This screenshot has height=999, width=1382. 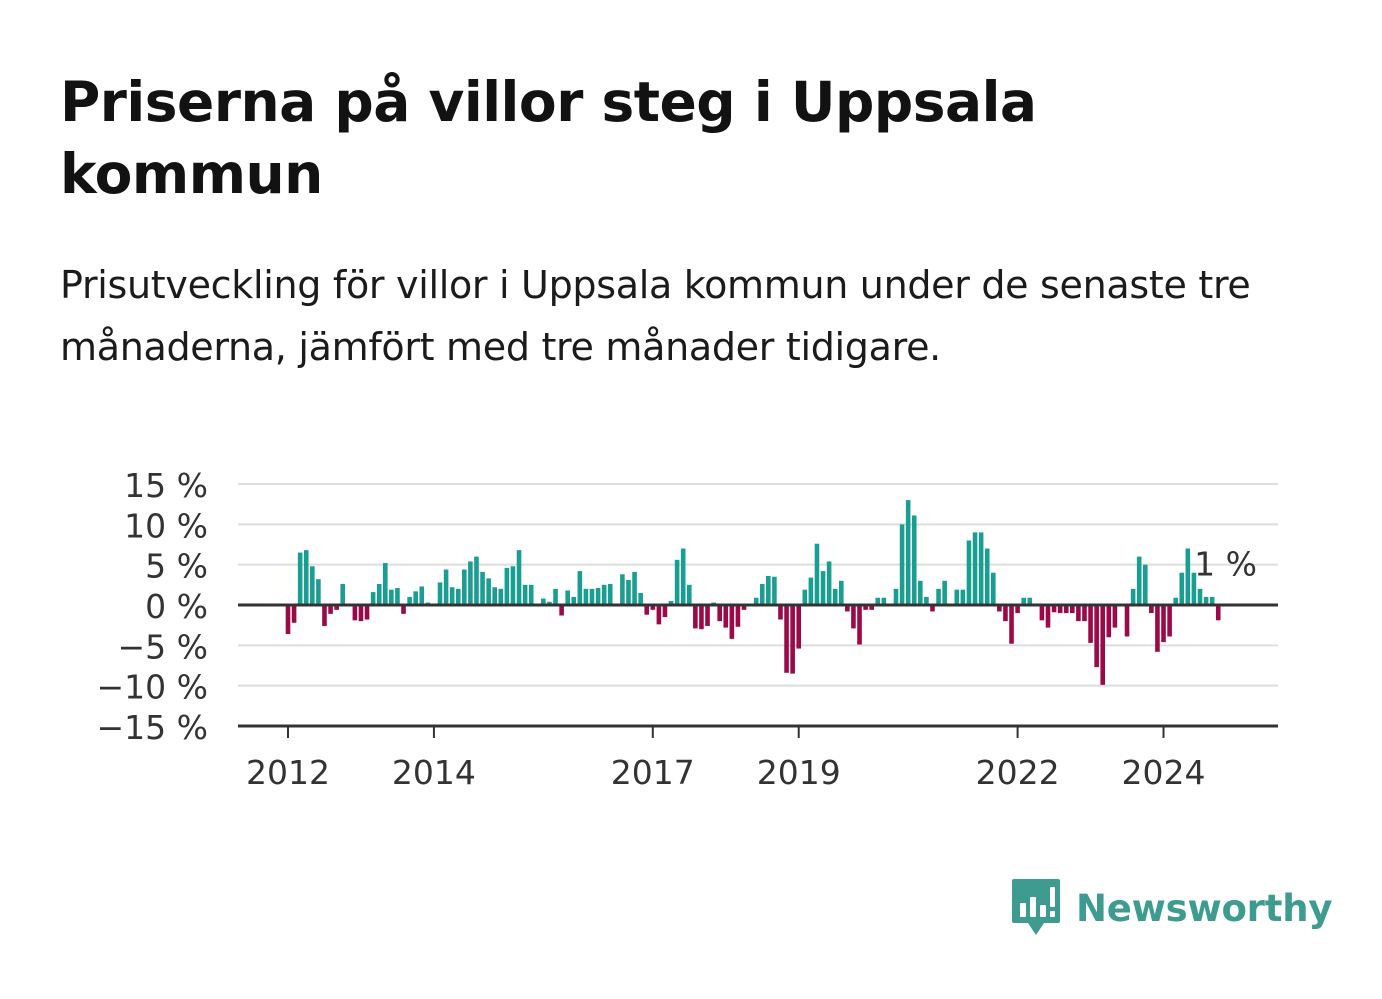 What do you see at coordinates (1204, 908) in the screenshot?
I see `brand-name: Newsworthy` at bounding box center [1204, 908].